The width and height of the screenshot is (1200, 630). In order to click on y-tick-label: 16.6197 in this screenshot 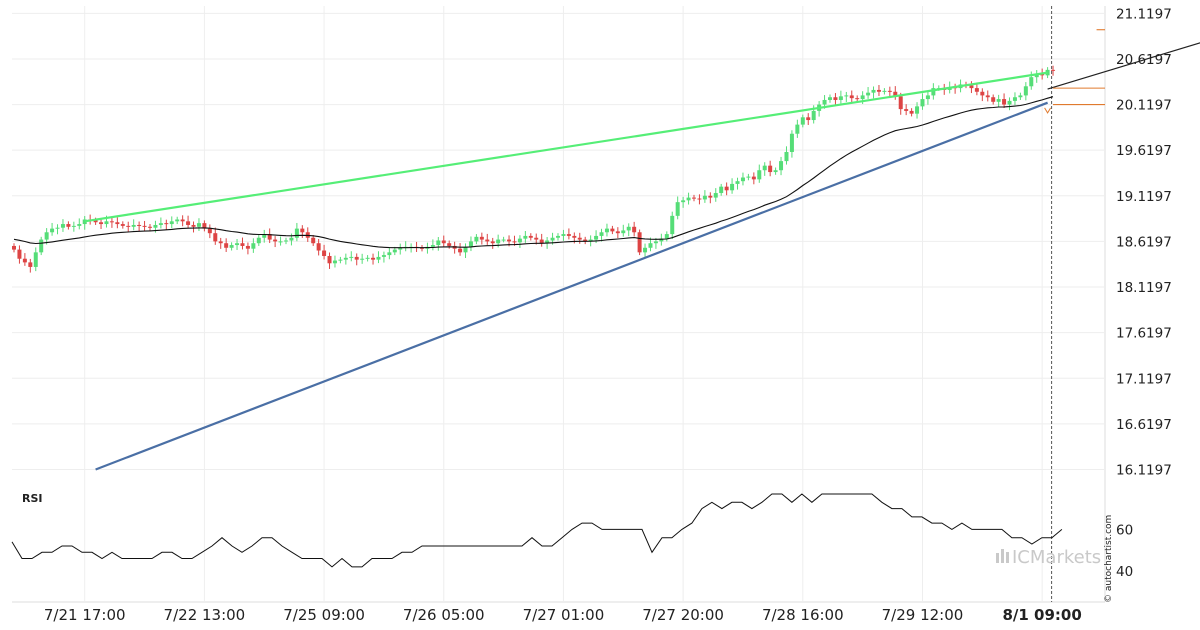, I will do `click(1144, 425)`.